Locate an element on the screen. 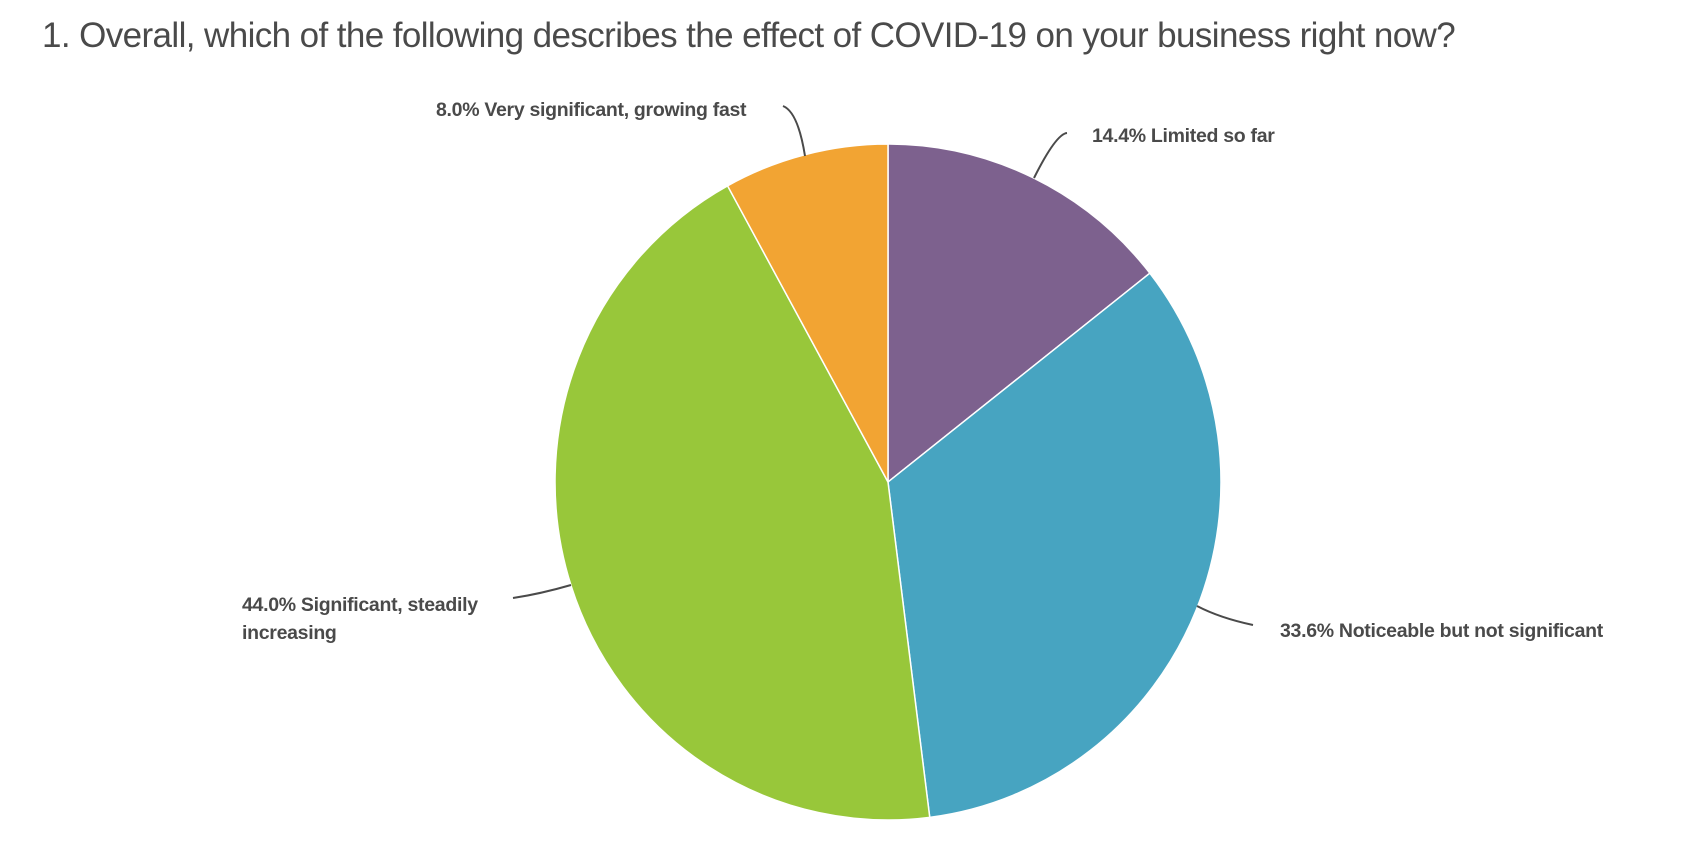  leader-line-significant is located at coordinates (542, 591).